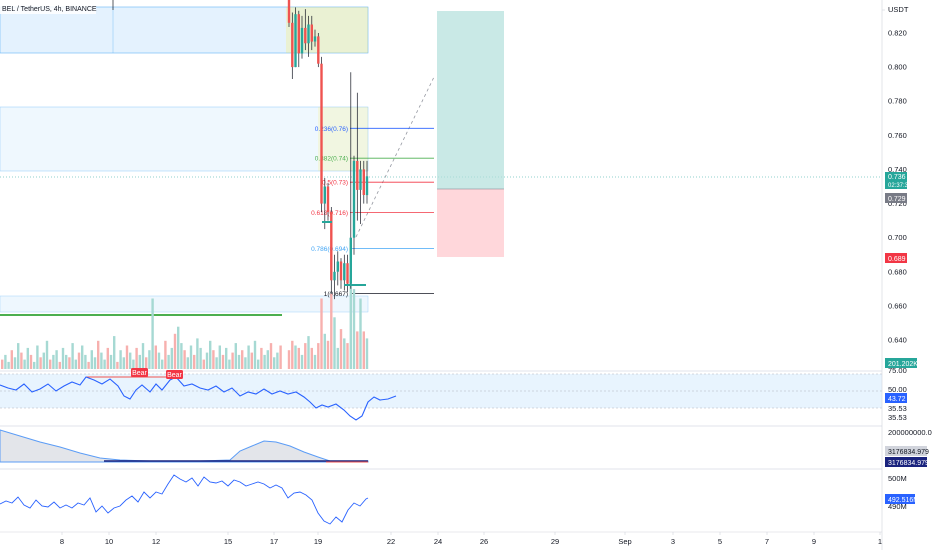 The width and height of the screenshot is (932, 550). I want to click on price-tick-label: 0.760, so click(897, 135).